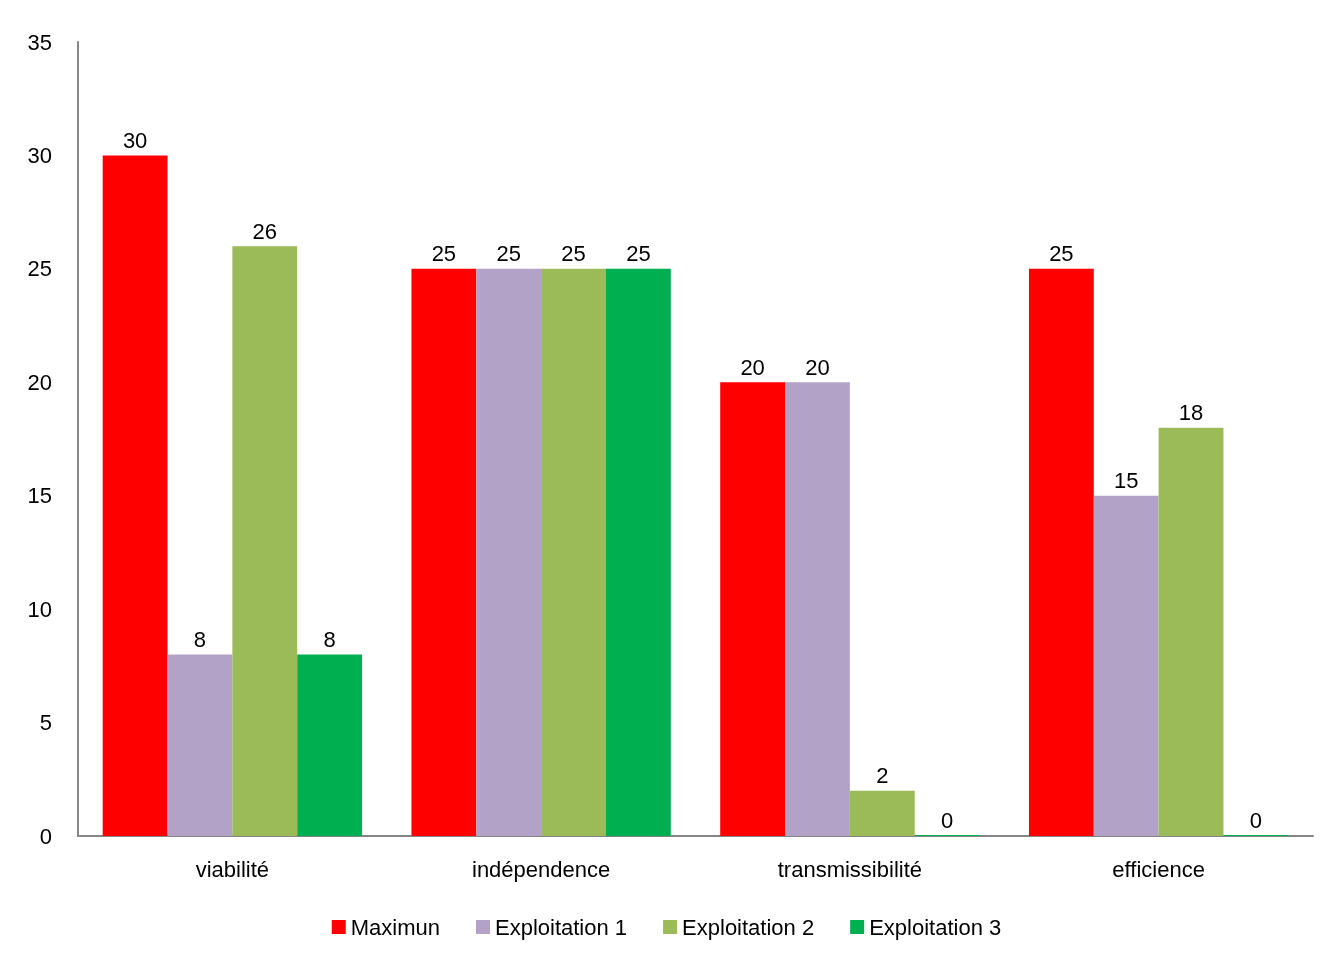  Describe the element at coordinates (935, 927) in the screenshot. I see `legend-label: Exploitation 3` at that location.